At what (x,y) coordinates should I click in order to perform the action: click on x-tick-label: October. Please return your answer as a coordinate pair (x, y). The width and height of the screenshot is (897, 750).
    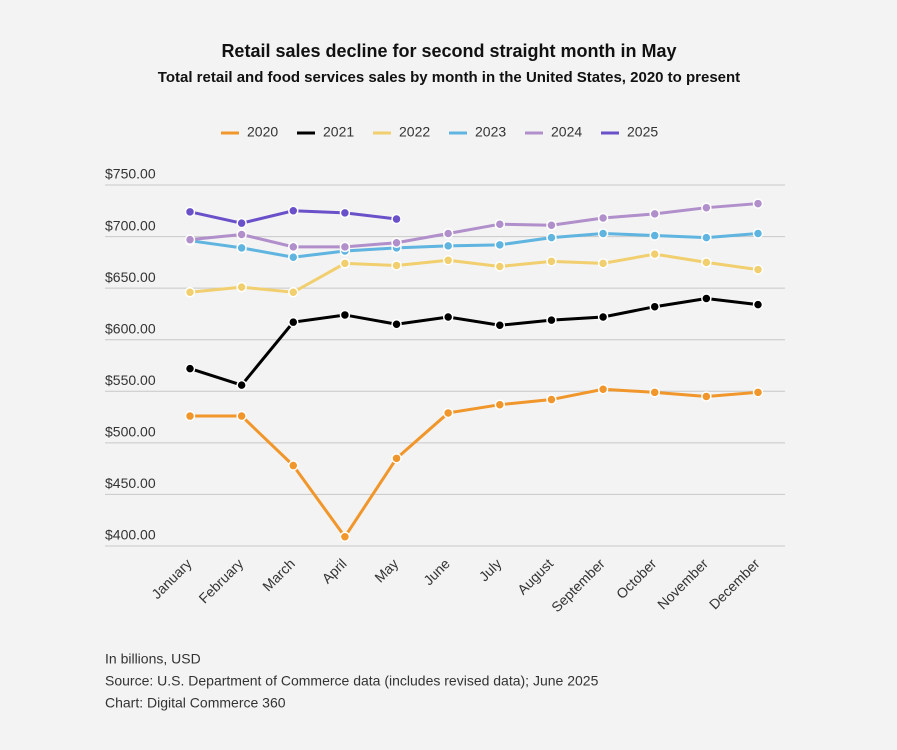
    Looking at the image, I should click on (636, 578).